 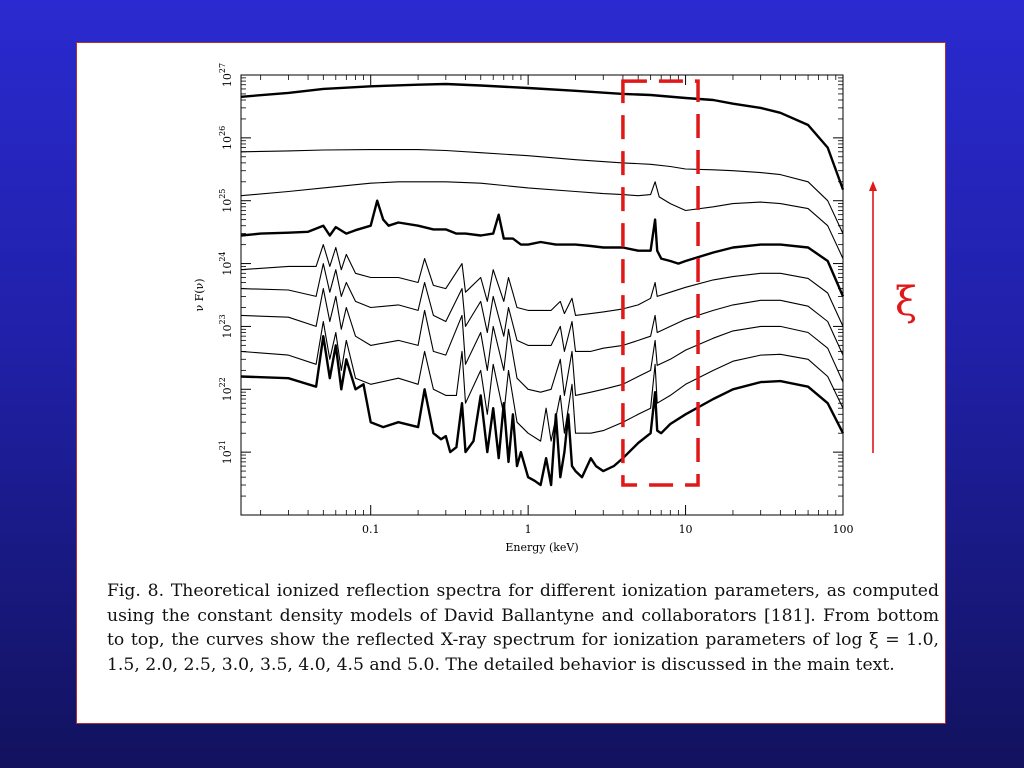 I want to click on y-tick-label: 1027, so click(x=226, y=75).